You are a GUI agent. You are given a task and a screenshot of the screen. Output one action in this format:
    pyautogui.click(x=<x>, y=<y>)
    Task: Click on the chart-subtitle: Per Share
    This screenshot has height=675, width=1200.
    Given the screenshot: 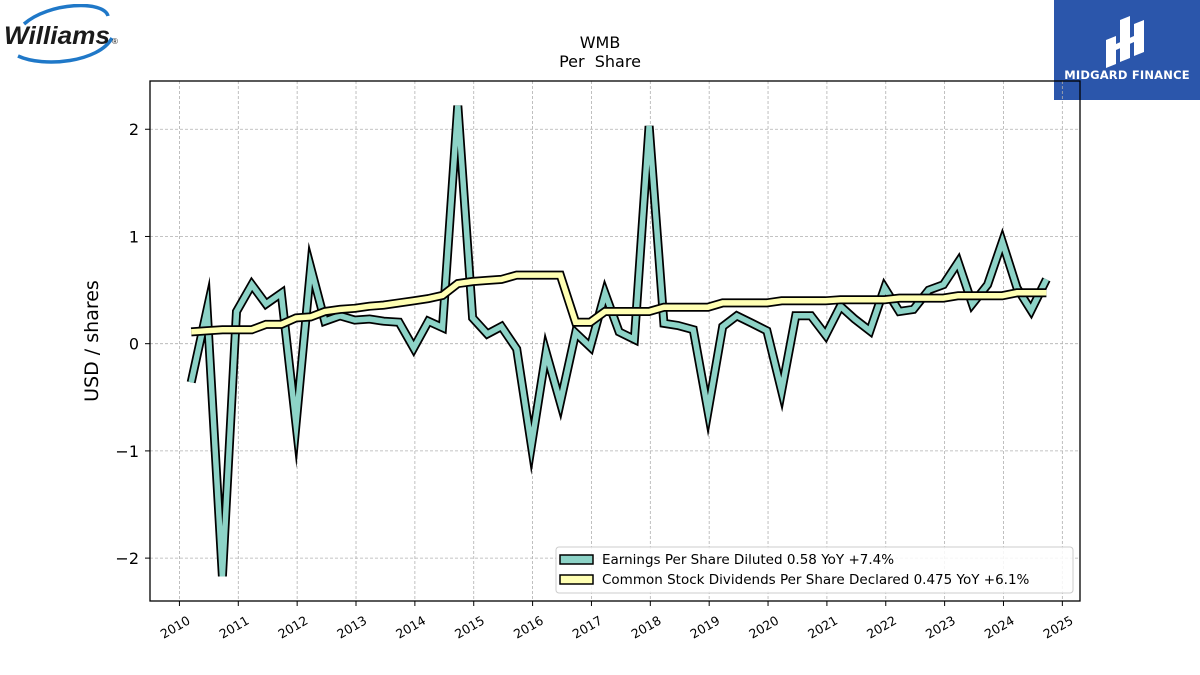 What is the action you would take?
    pyautogui.click(x=600, y=61)
    